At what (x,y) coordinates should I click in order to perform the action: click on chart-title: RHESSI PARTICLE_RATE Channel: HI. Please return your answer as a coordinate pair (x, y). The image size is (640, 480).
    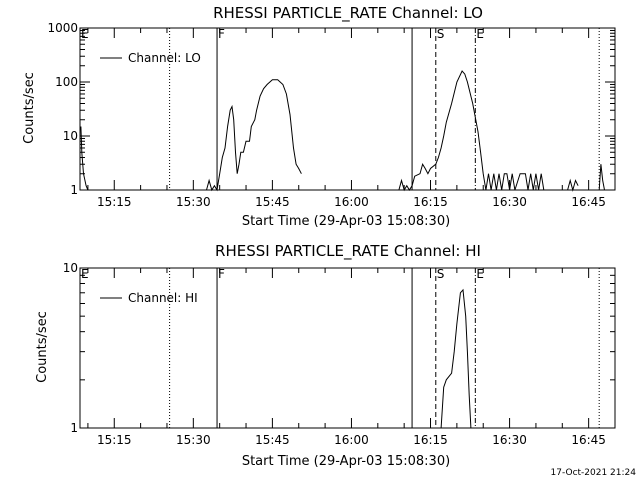
    Looking at the image, I should click on (348, 251).